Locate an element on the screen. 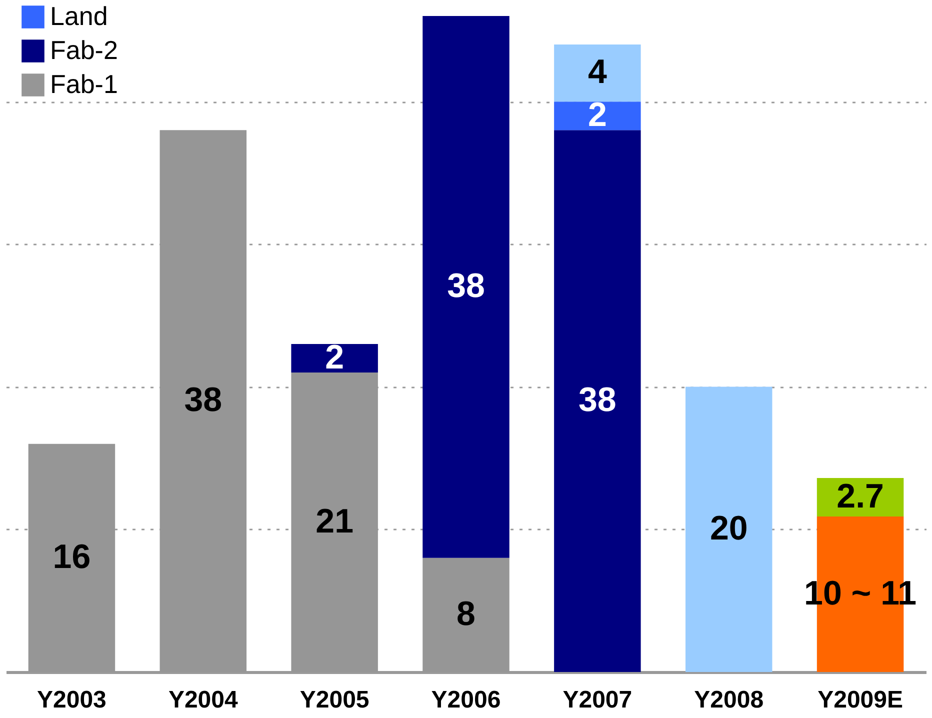 The height and width of the screenshot is (718, 932). x-tick-label: Y2007 is located at coordinates (597, 700).